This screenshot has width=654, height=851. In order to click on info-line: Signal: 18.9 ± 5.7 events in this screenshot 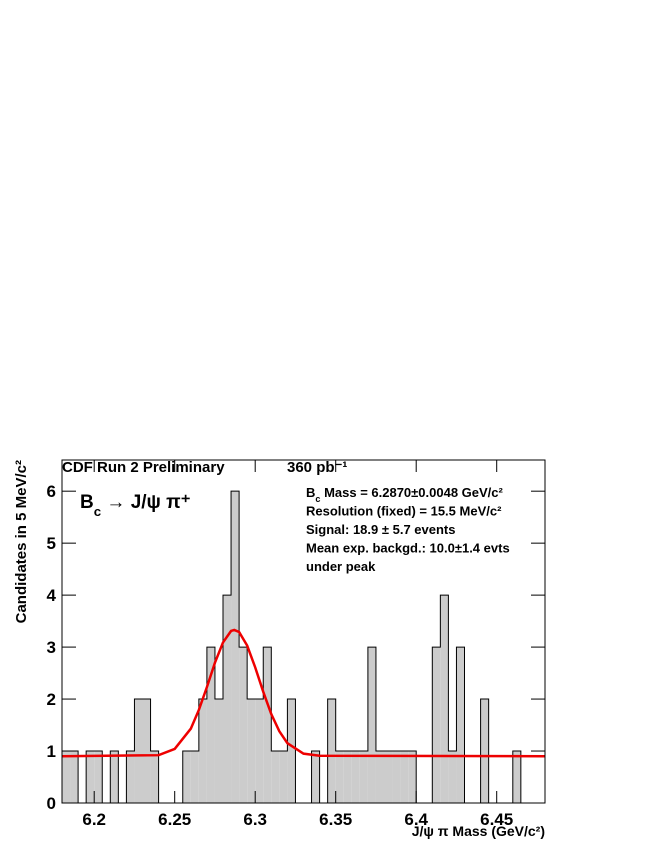, I will do `click(380, 529)`.